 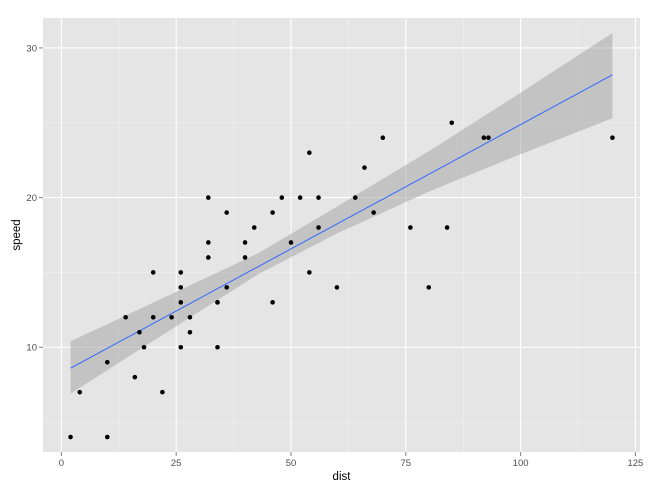 I want to click on x-tick-label: 75, so click(x=406, y=463).